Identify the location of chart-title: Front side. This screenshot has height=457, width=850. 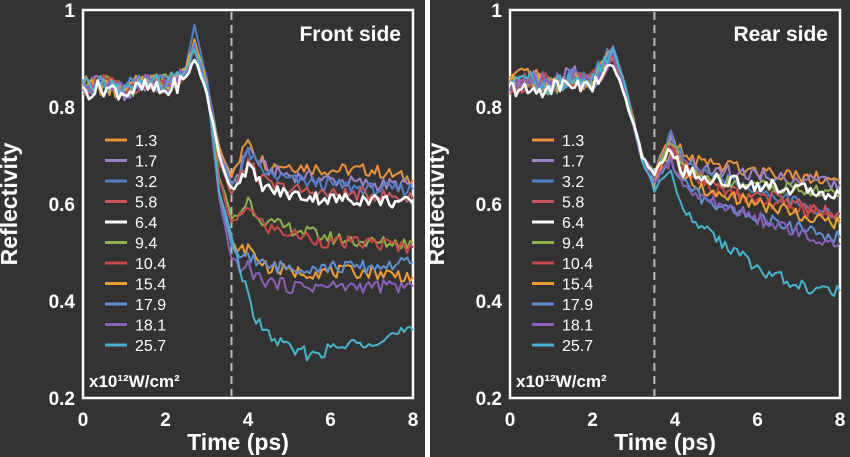
(350, 34).